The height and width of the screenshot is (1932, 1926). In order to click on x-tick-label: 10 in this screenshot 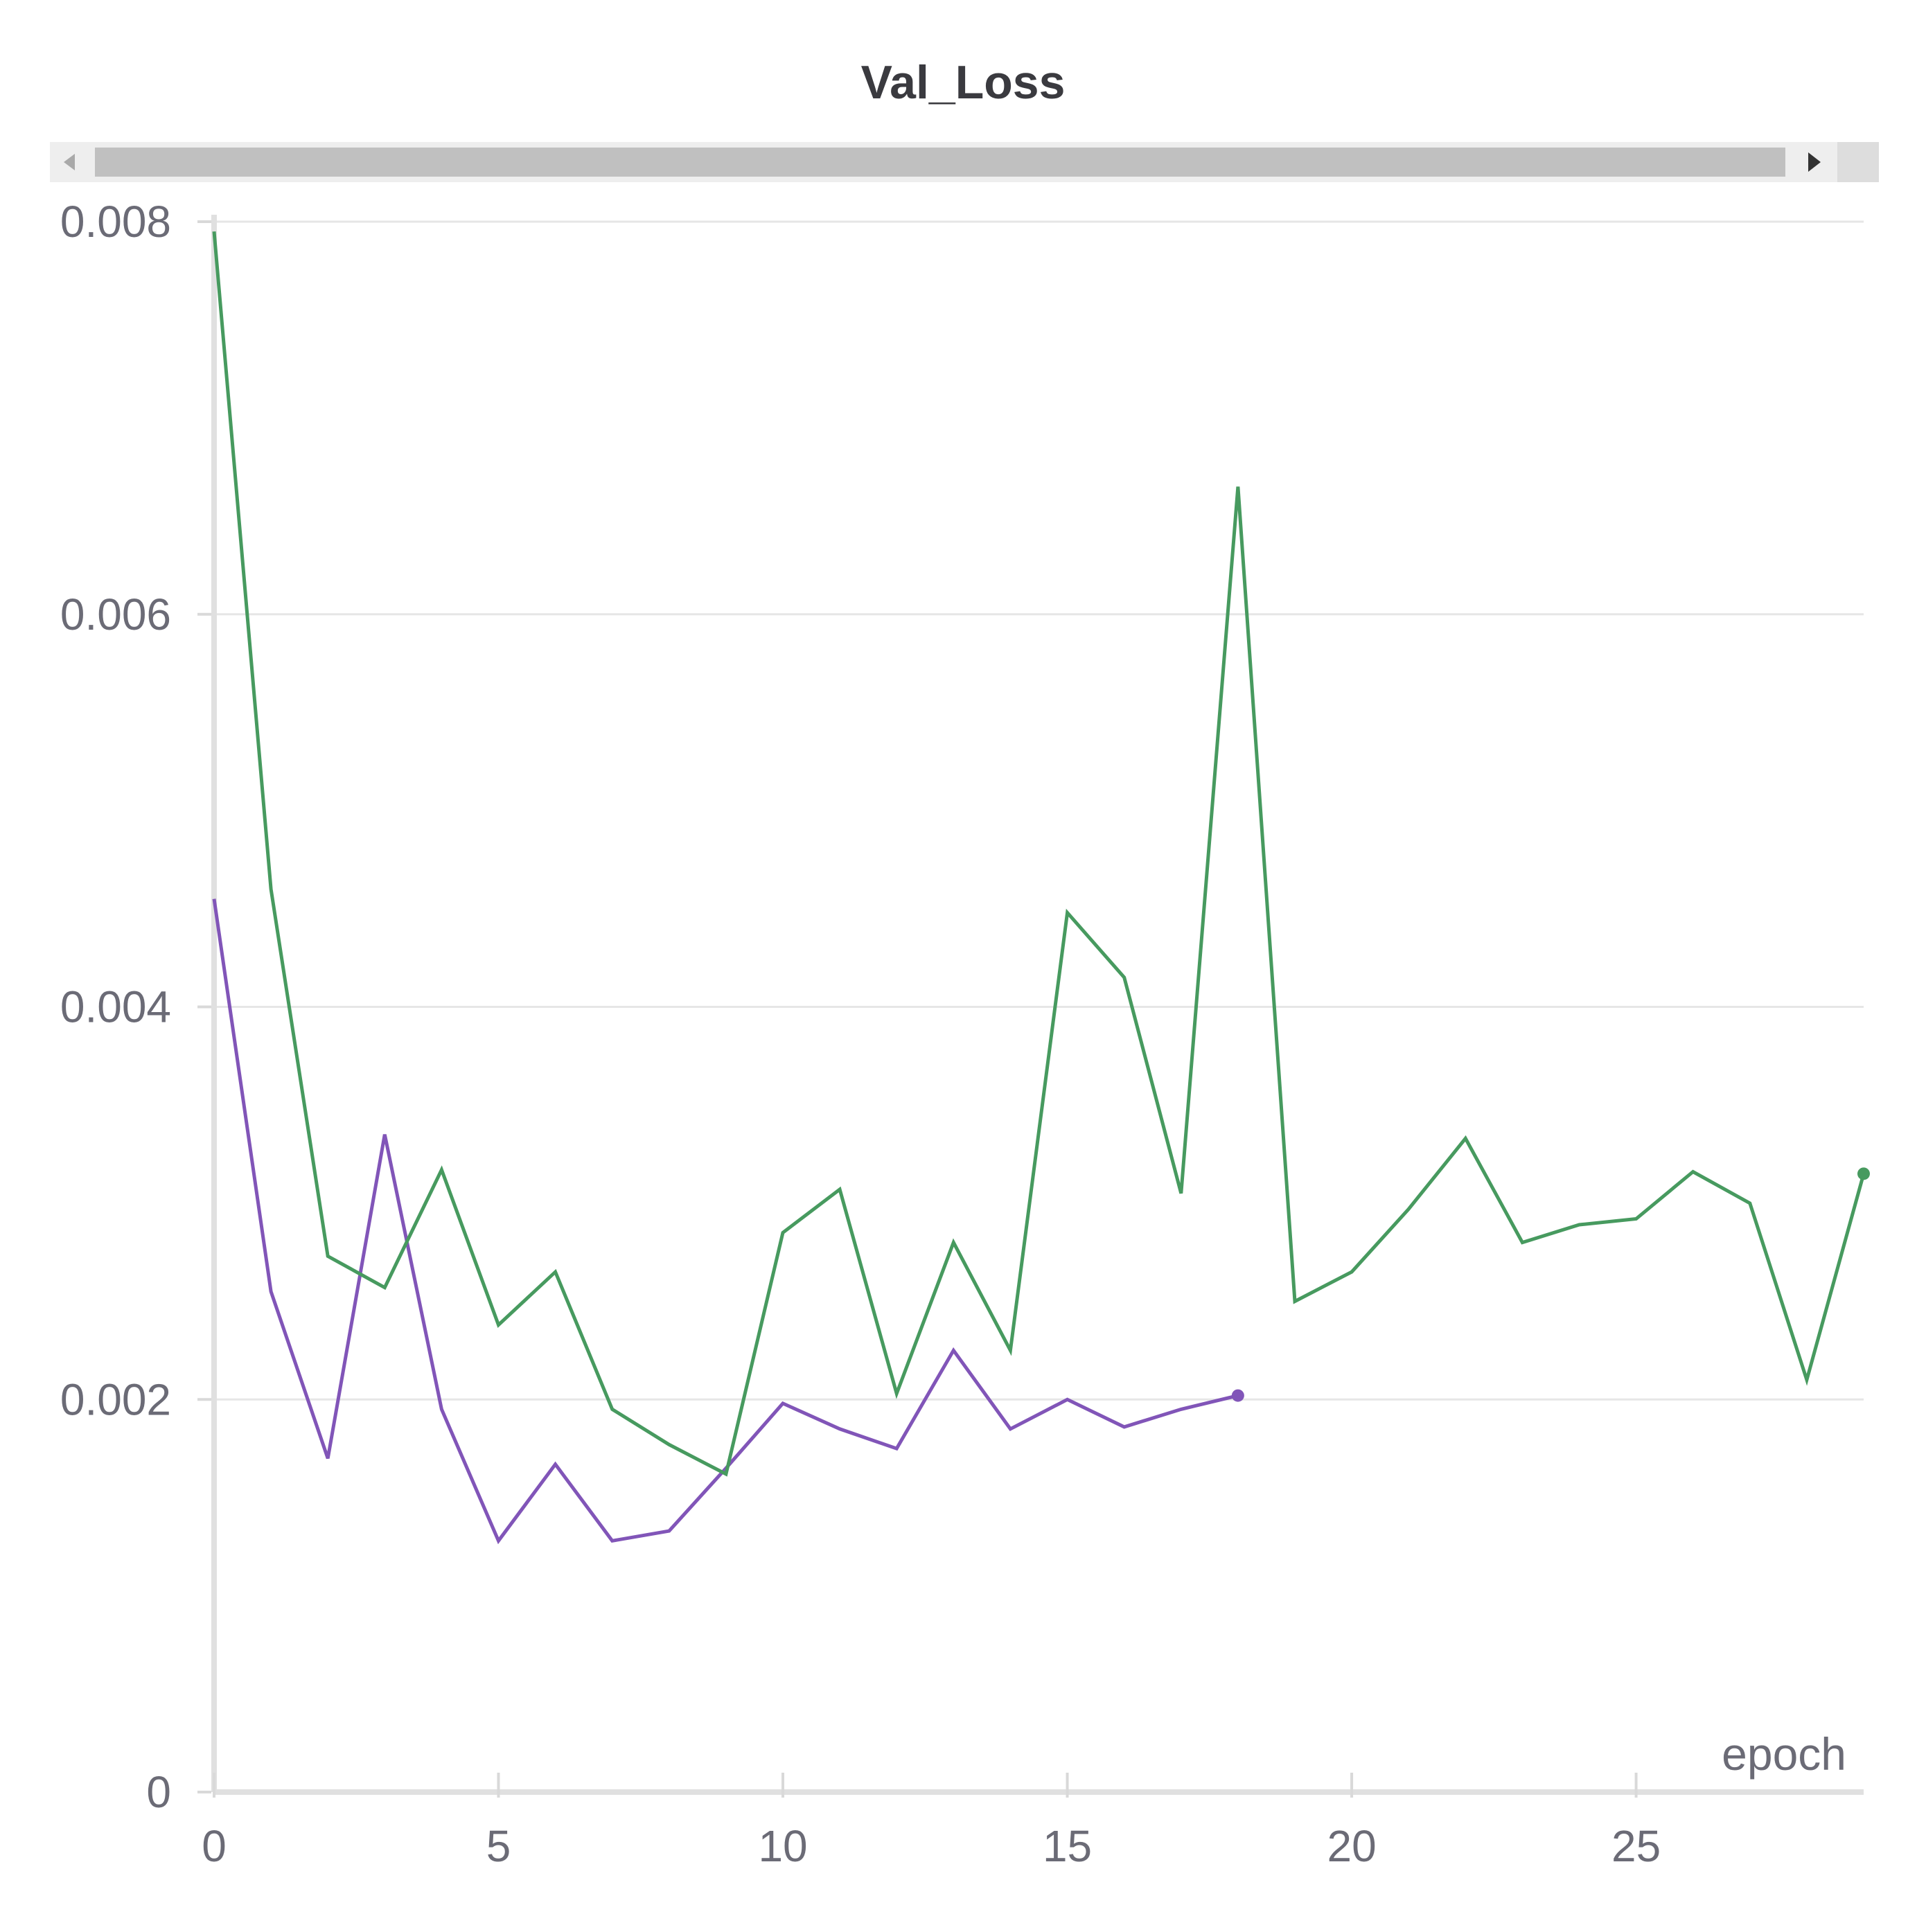, I will do `click(782, 1846)`.